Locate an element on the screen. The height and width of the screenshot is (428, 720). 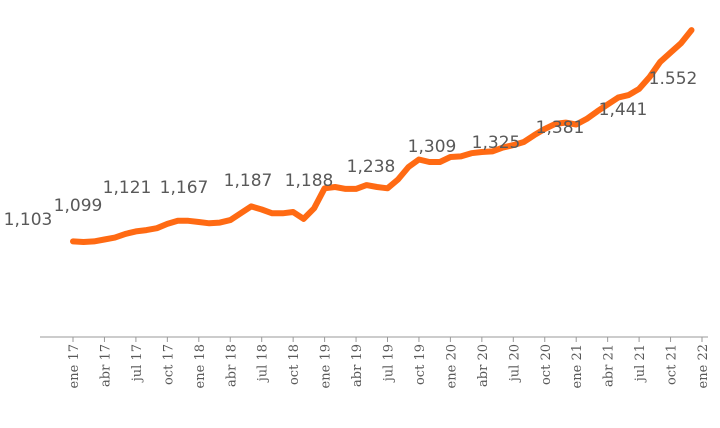
x-tick-label: oct 21 is located at coordinates (672, 364).